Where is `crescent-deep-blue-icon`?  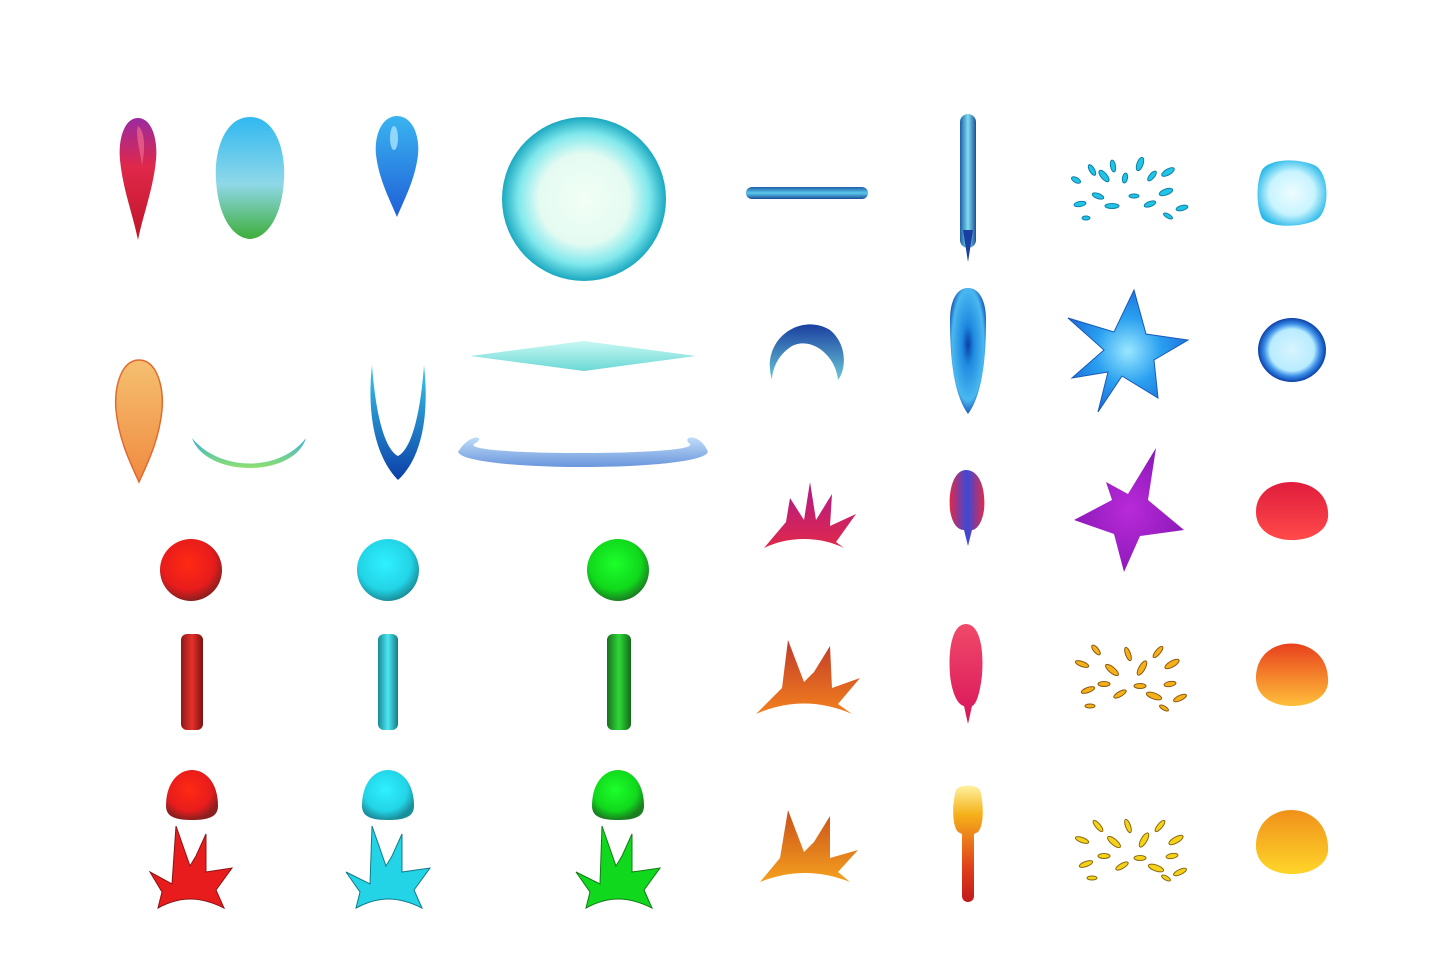
crescent-deep-blue-icon is located at coordinates (397, 422).